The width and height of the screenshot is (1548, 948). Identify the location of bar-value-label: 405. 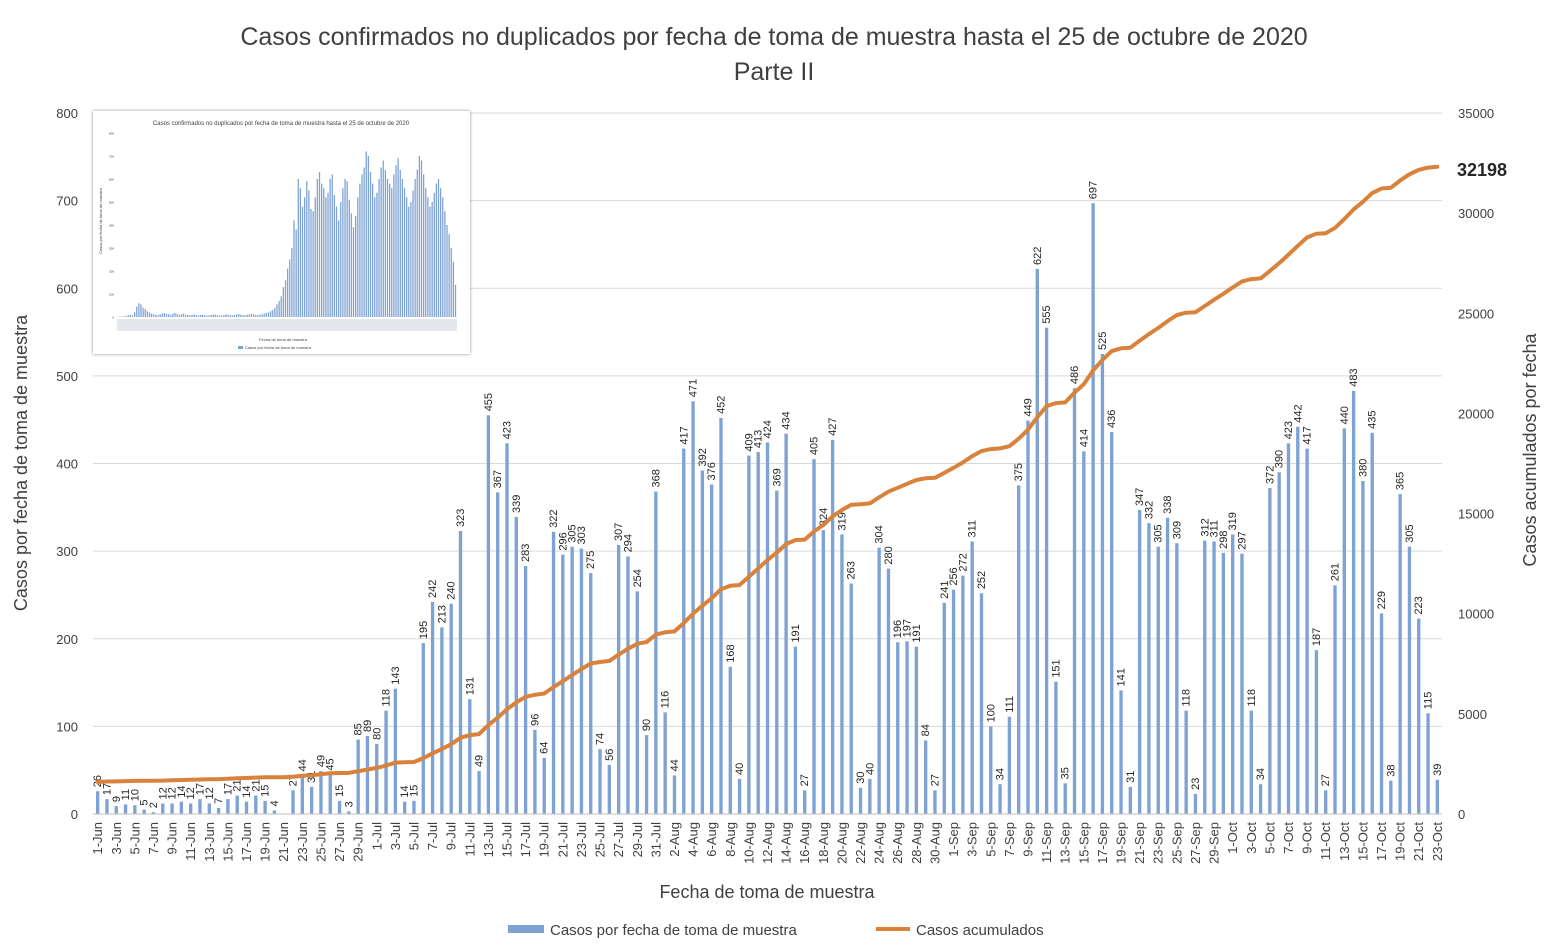
(815, 446).